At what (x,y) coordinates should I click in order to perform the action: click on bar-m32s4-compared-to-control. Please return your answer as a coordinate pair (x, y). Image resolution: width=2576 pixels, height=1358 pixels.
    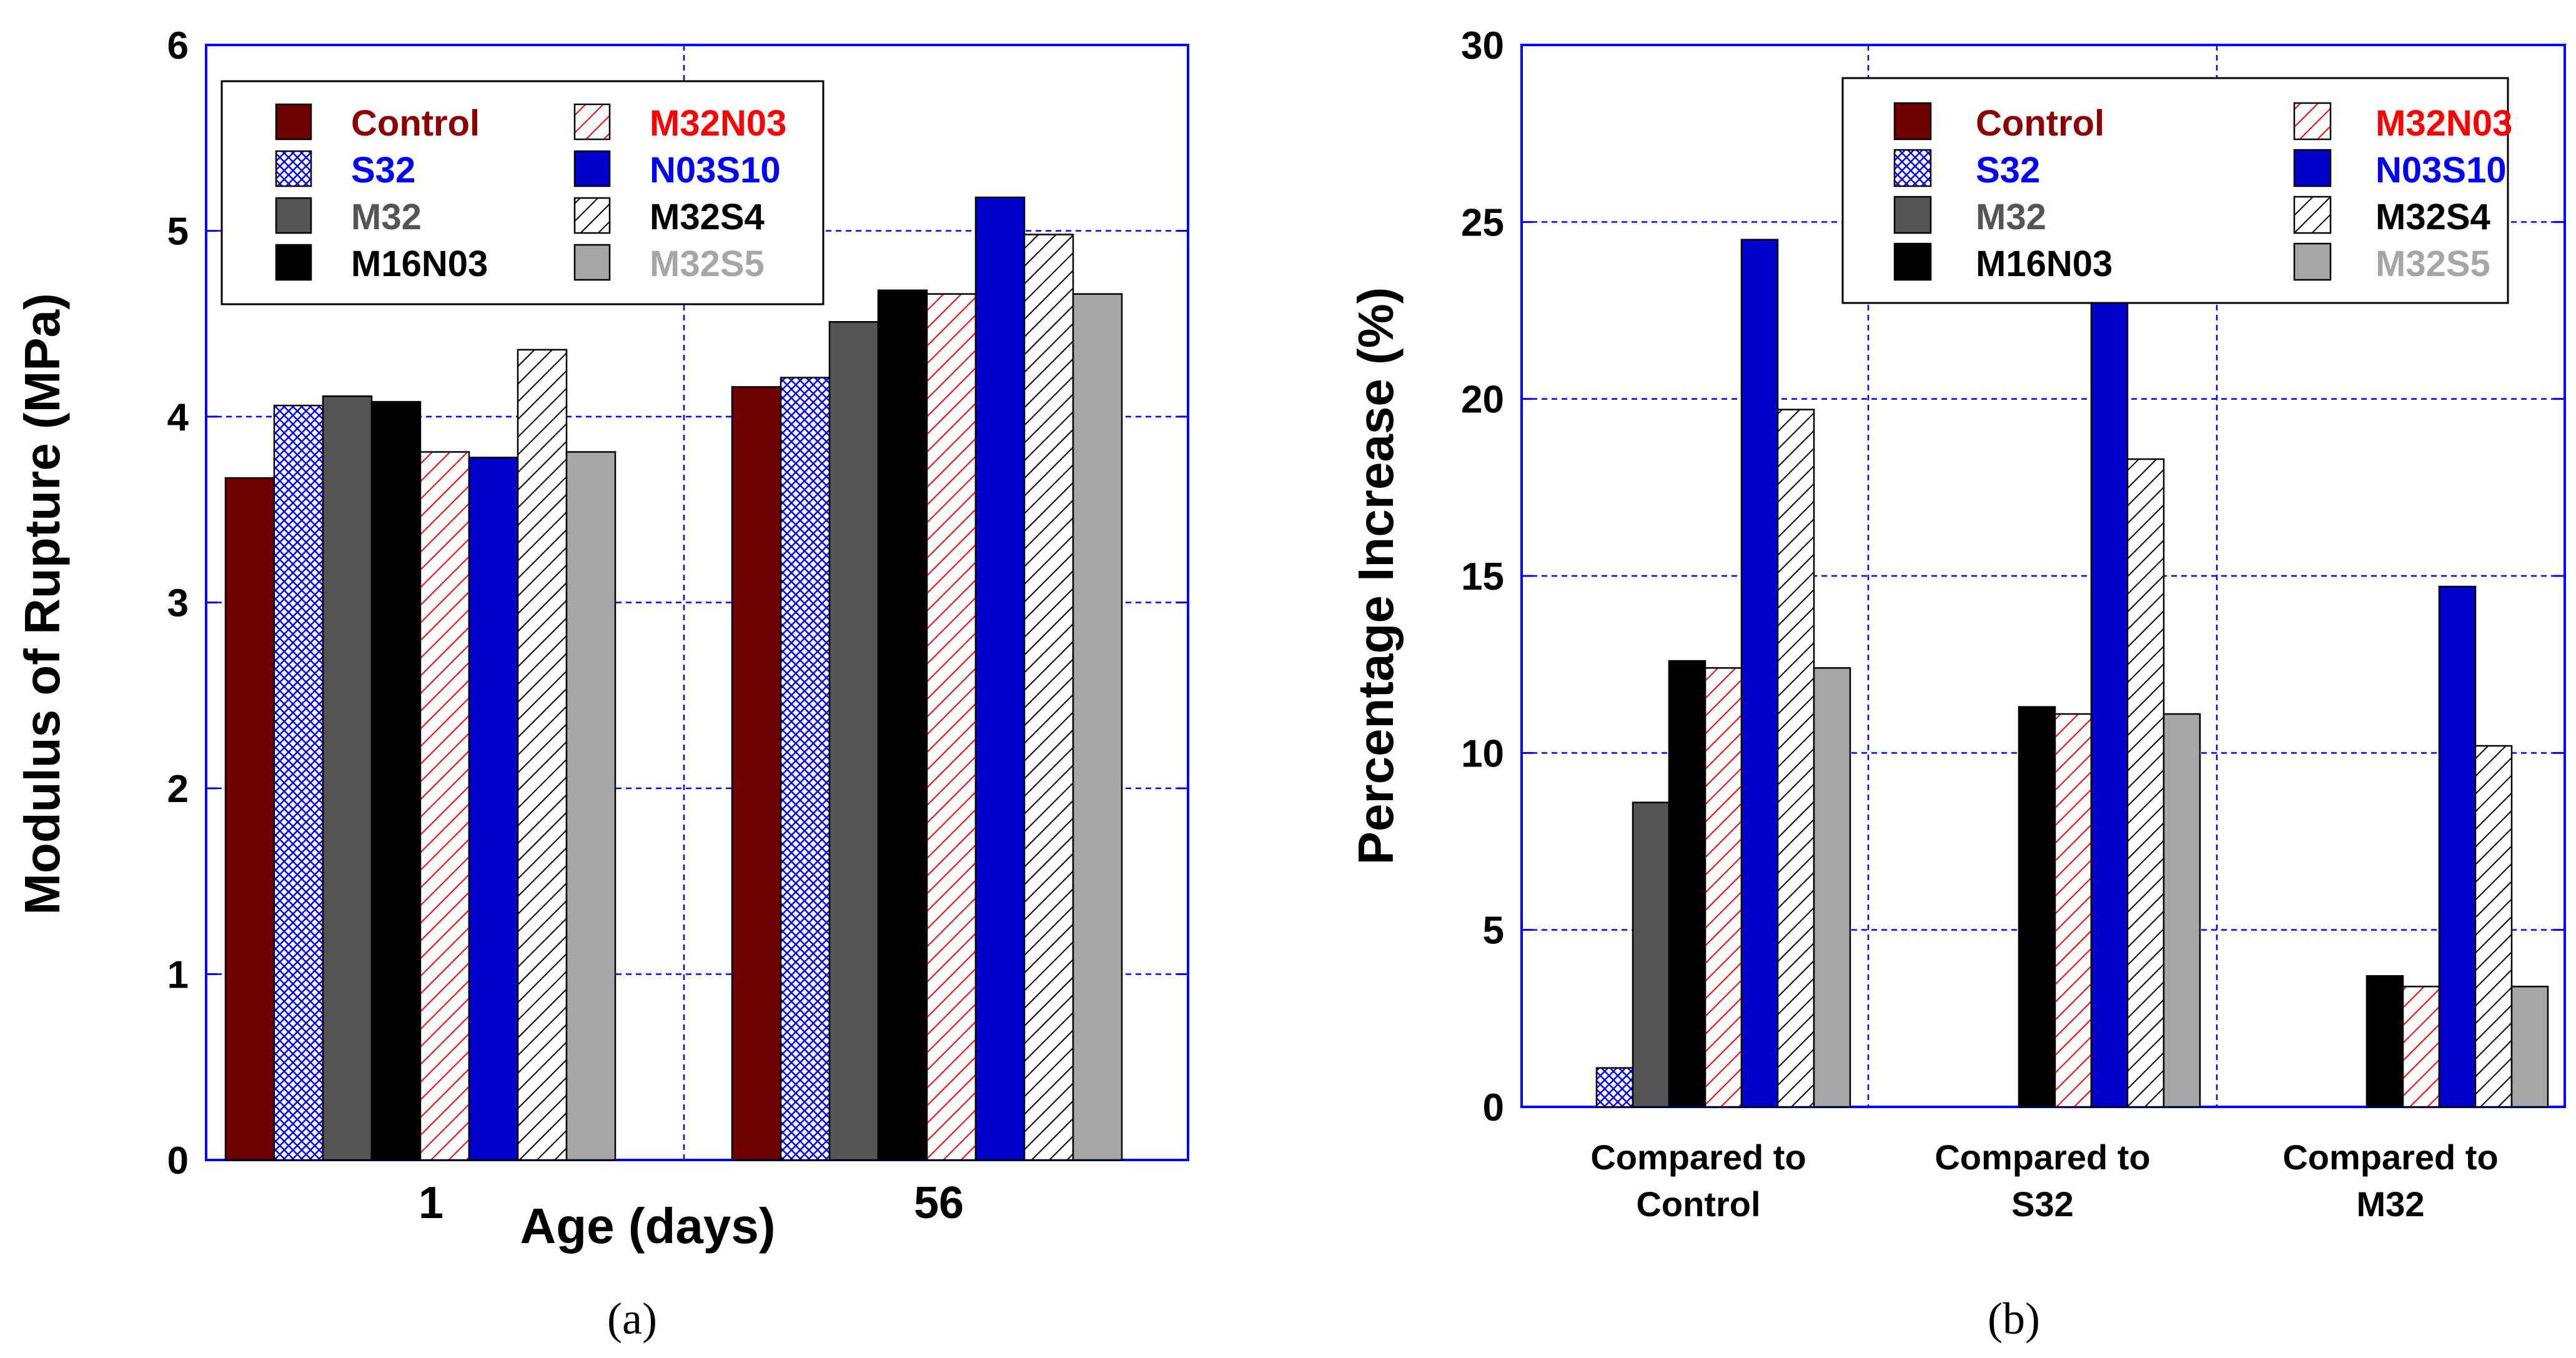
    Looking at the image, I should click on (1795, 758).